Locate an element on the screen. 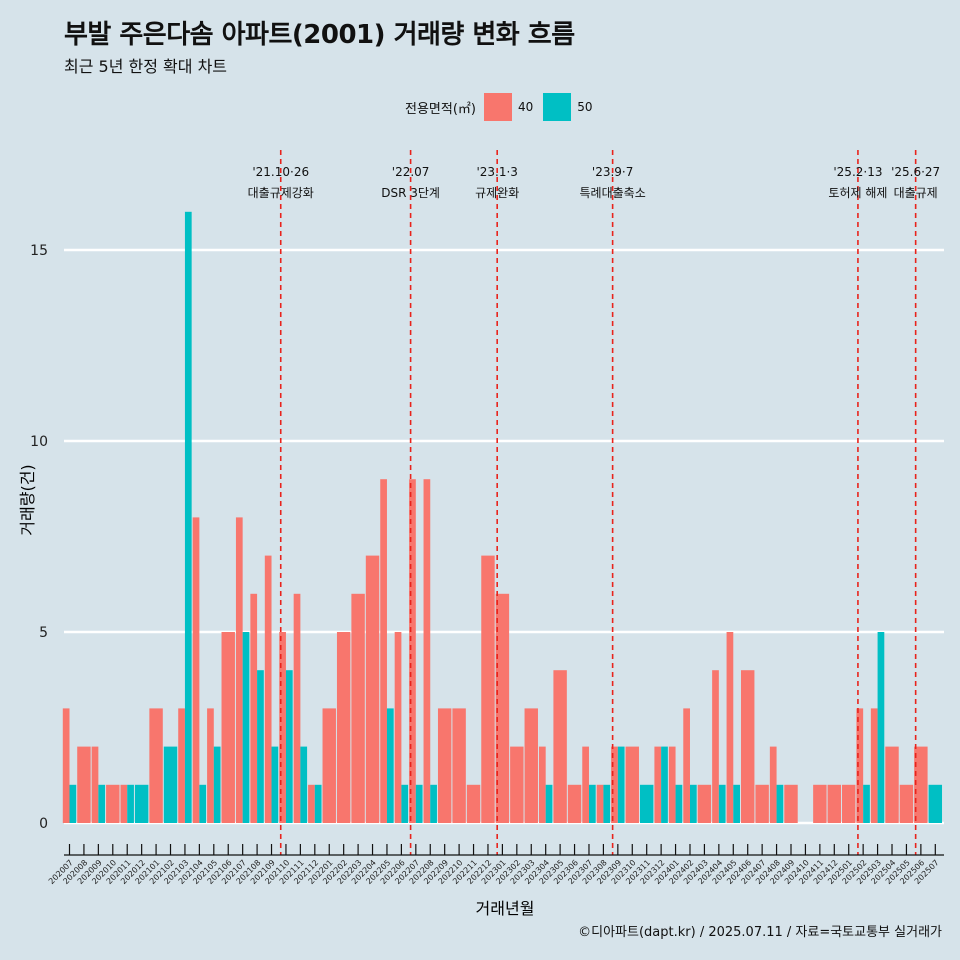  event-label: 특례대출축소 is located at coordinates (613, 193).